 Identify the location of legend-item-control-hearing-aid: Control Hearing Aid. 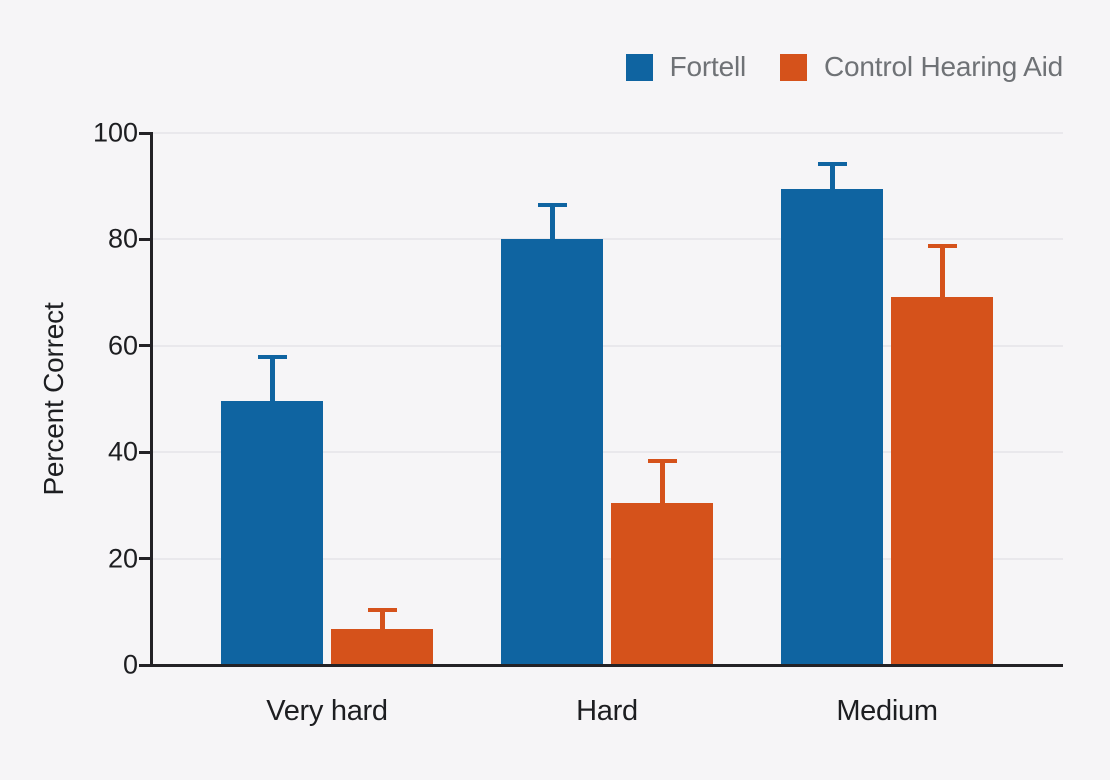
(921, 67).